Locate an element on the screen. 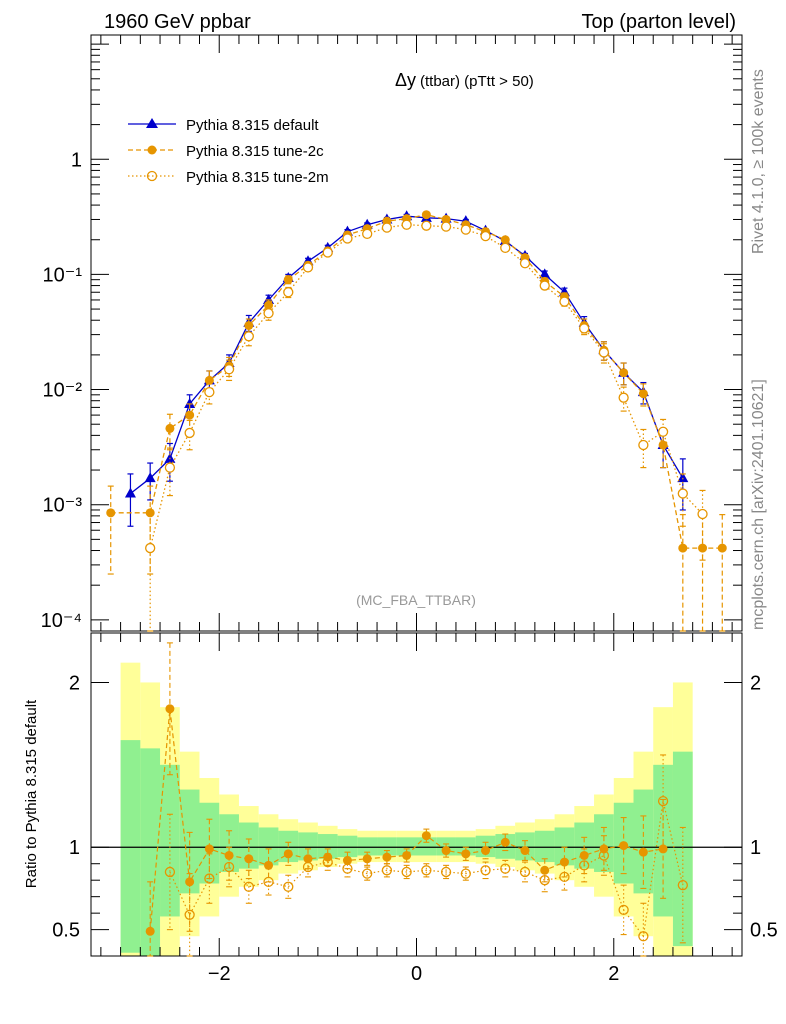 Image resolution: width=786 pixels, height=1024 pixels. ratio-y-tick-label-right: 2 is located at coordinates (755, 683).